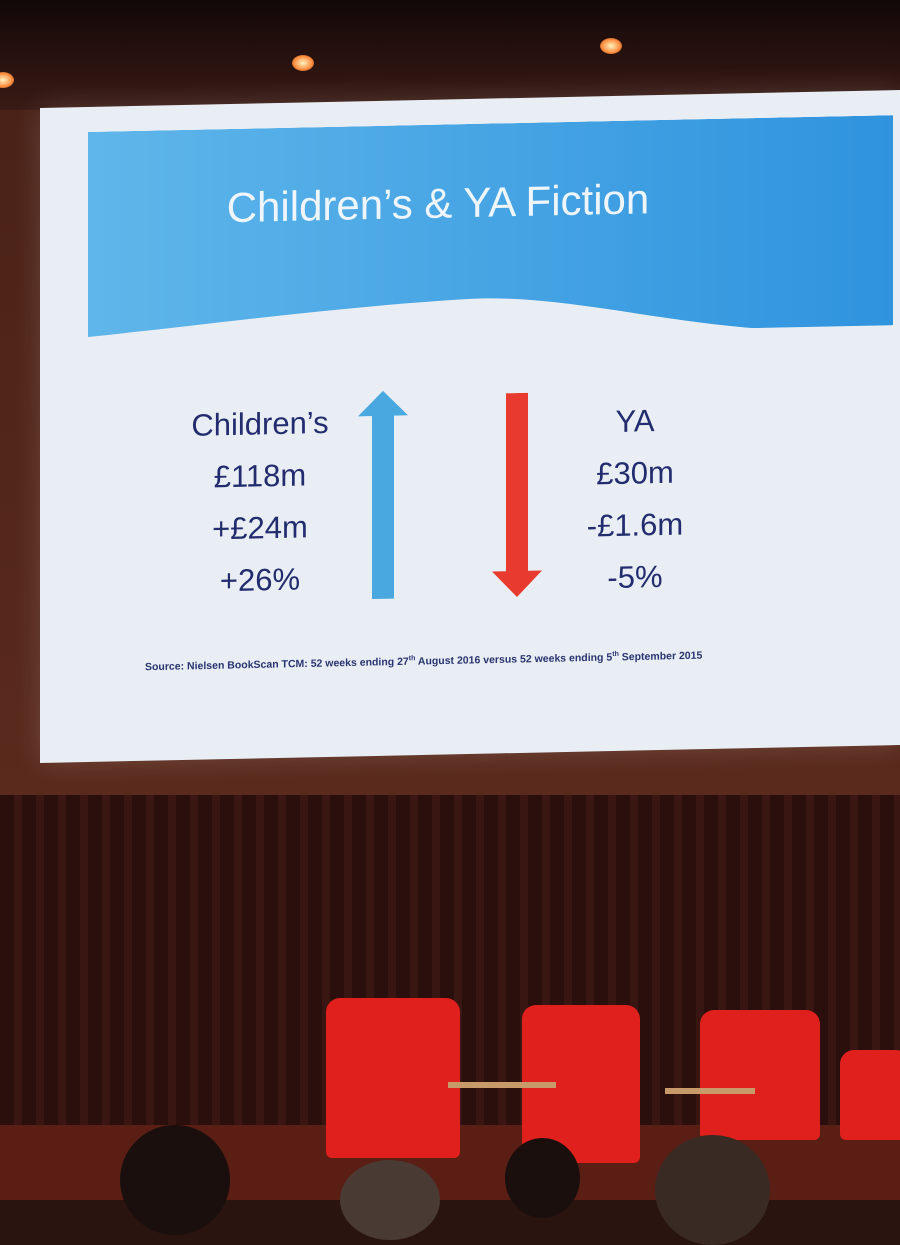 The image size is (900, 1245). What do you see at coordinates (517, 495) in the screenshot?
I see `down-arrow-icon` at bounding box center [517, 495].